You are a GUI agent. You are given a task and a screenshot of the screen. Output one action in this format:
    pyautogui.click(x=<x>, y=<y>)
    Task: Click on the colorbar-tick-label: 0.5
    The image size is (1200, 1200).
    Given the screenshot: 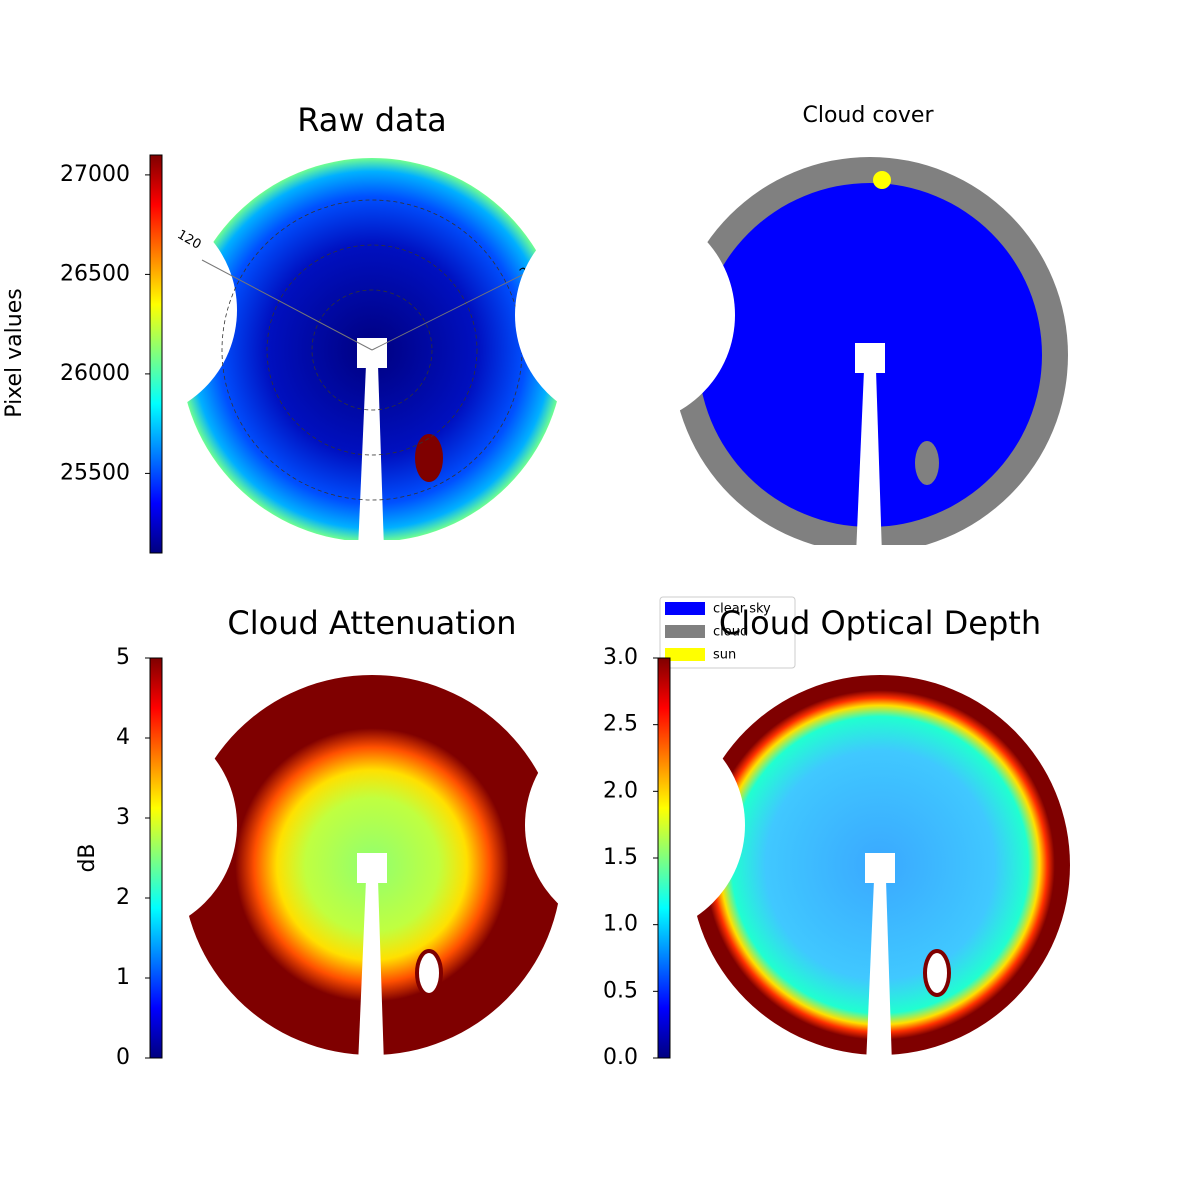 What is the action you would take?
    pyautogui.click(x=620, y=990)
    